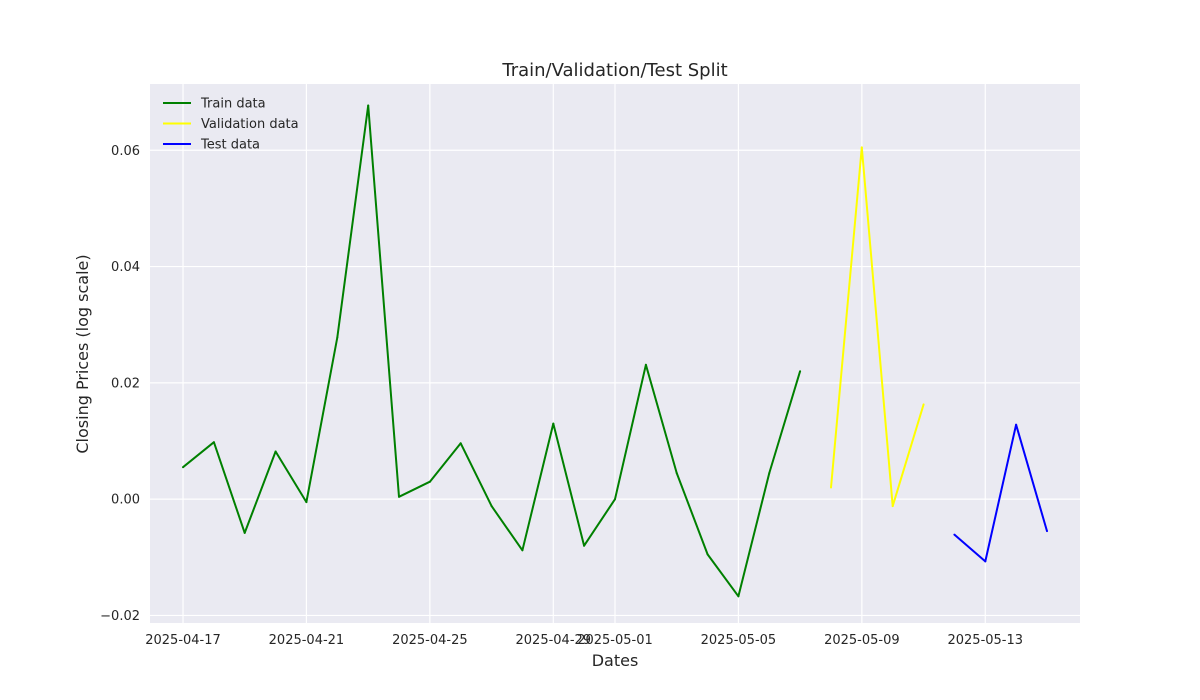 The height and width of the screenshot is (700, 1200). What do you see at coordinates (615, 660) in the screenshot?
I see `x-axis-label: Dates` at bounding box center [615, 660].